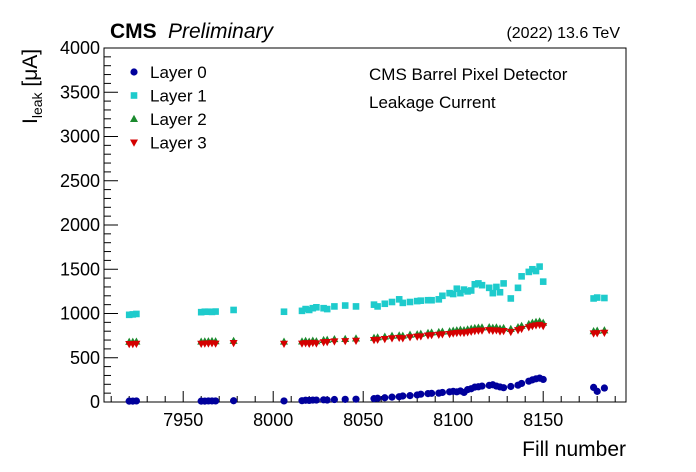 This screenshot has width=696, height=472. Describe the element at coordinates (453, 420) in the screenshot. I see `x-tick-label: 8100` at that location.